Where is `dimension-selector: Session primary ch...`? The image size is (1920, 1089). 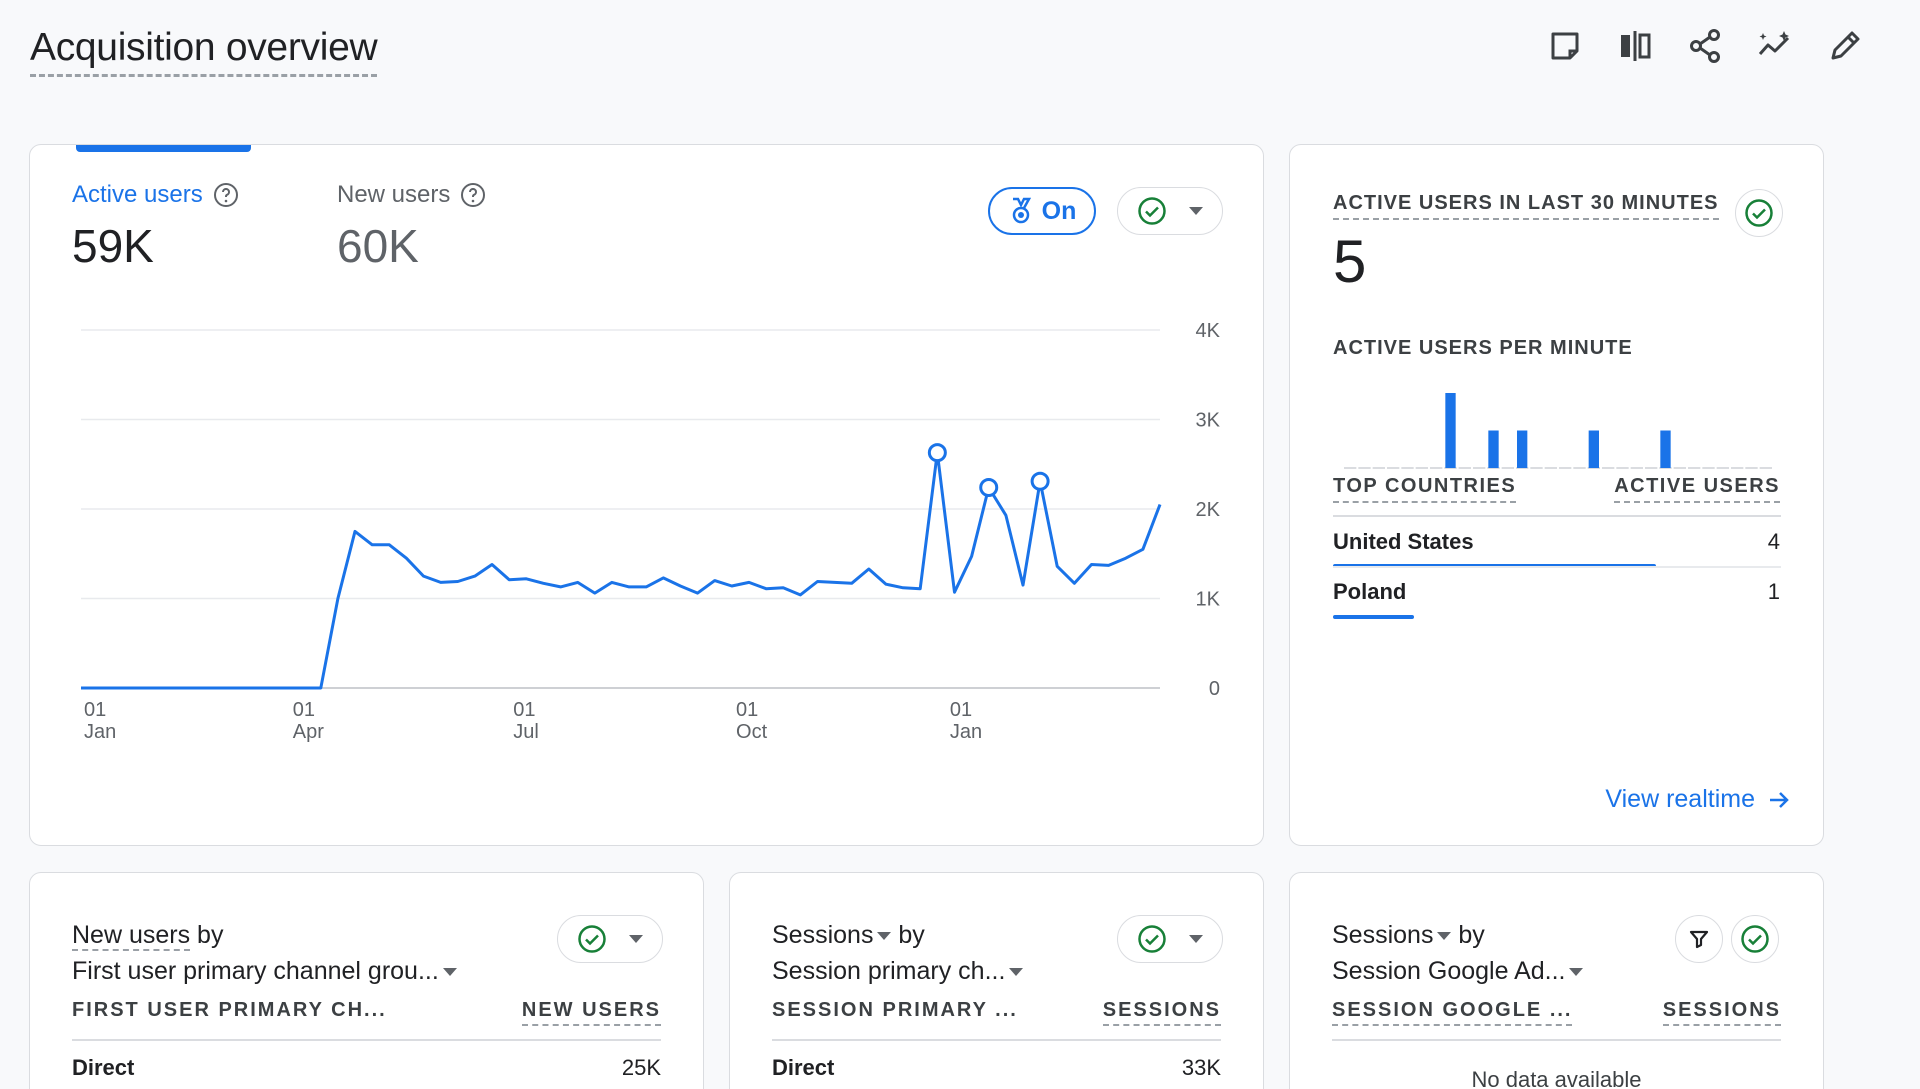
dimension-selector: Session primary ch... is located at coordinates (898, 971).